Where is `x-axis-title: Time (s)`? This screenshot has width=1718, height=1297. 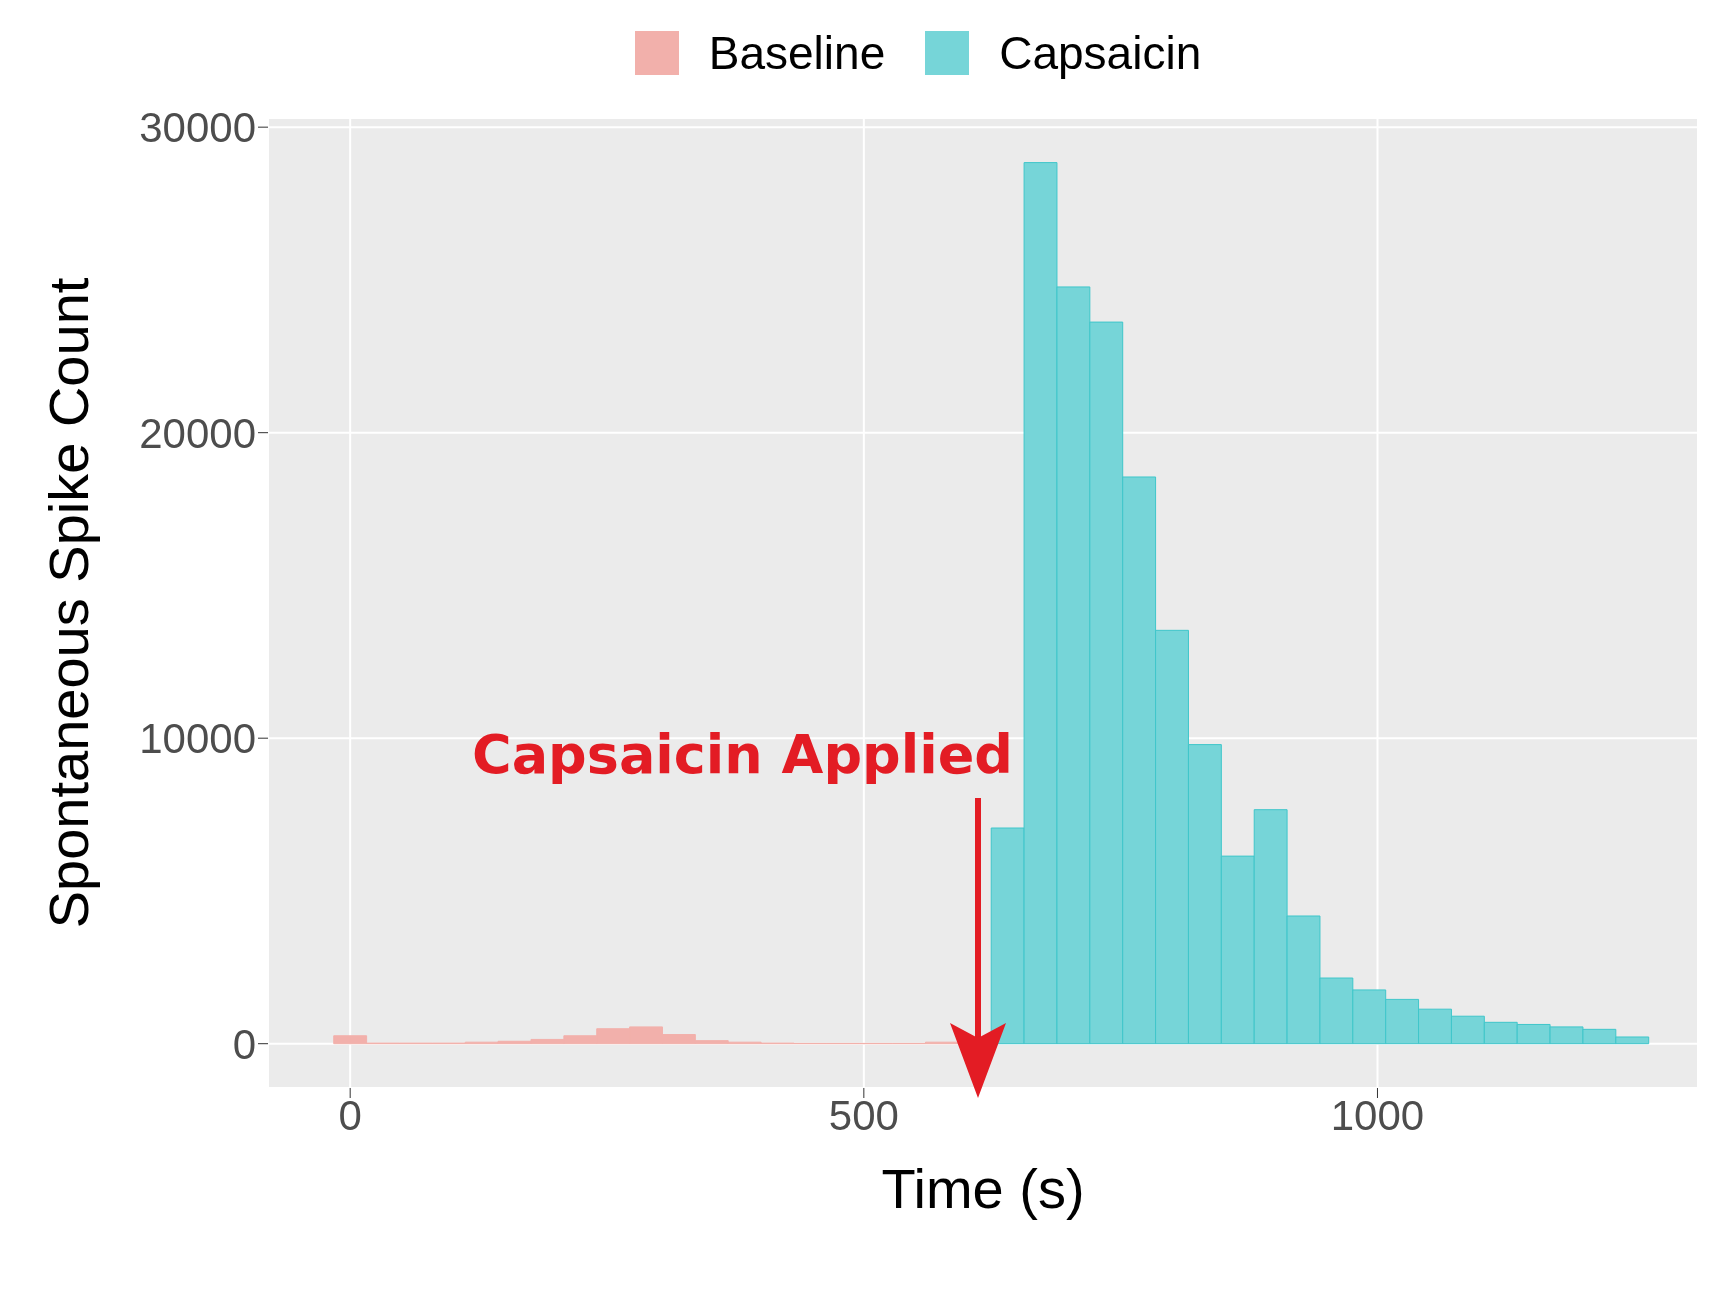 x-axis-title: Time (s) is located at coordinates (983, 1188).